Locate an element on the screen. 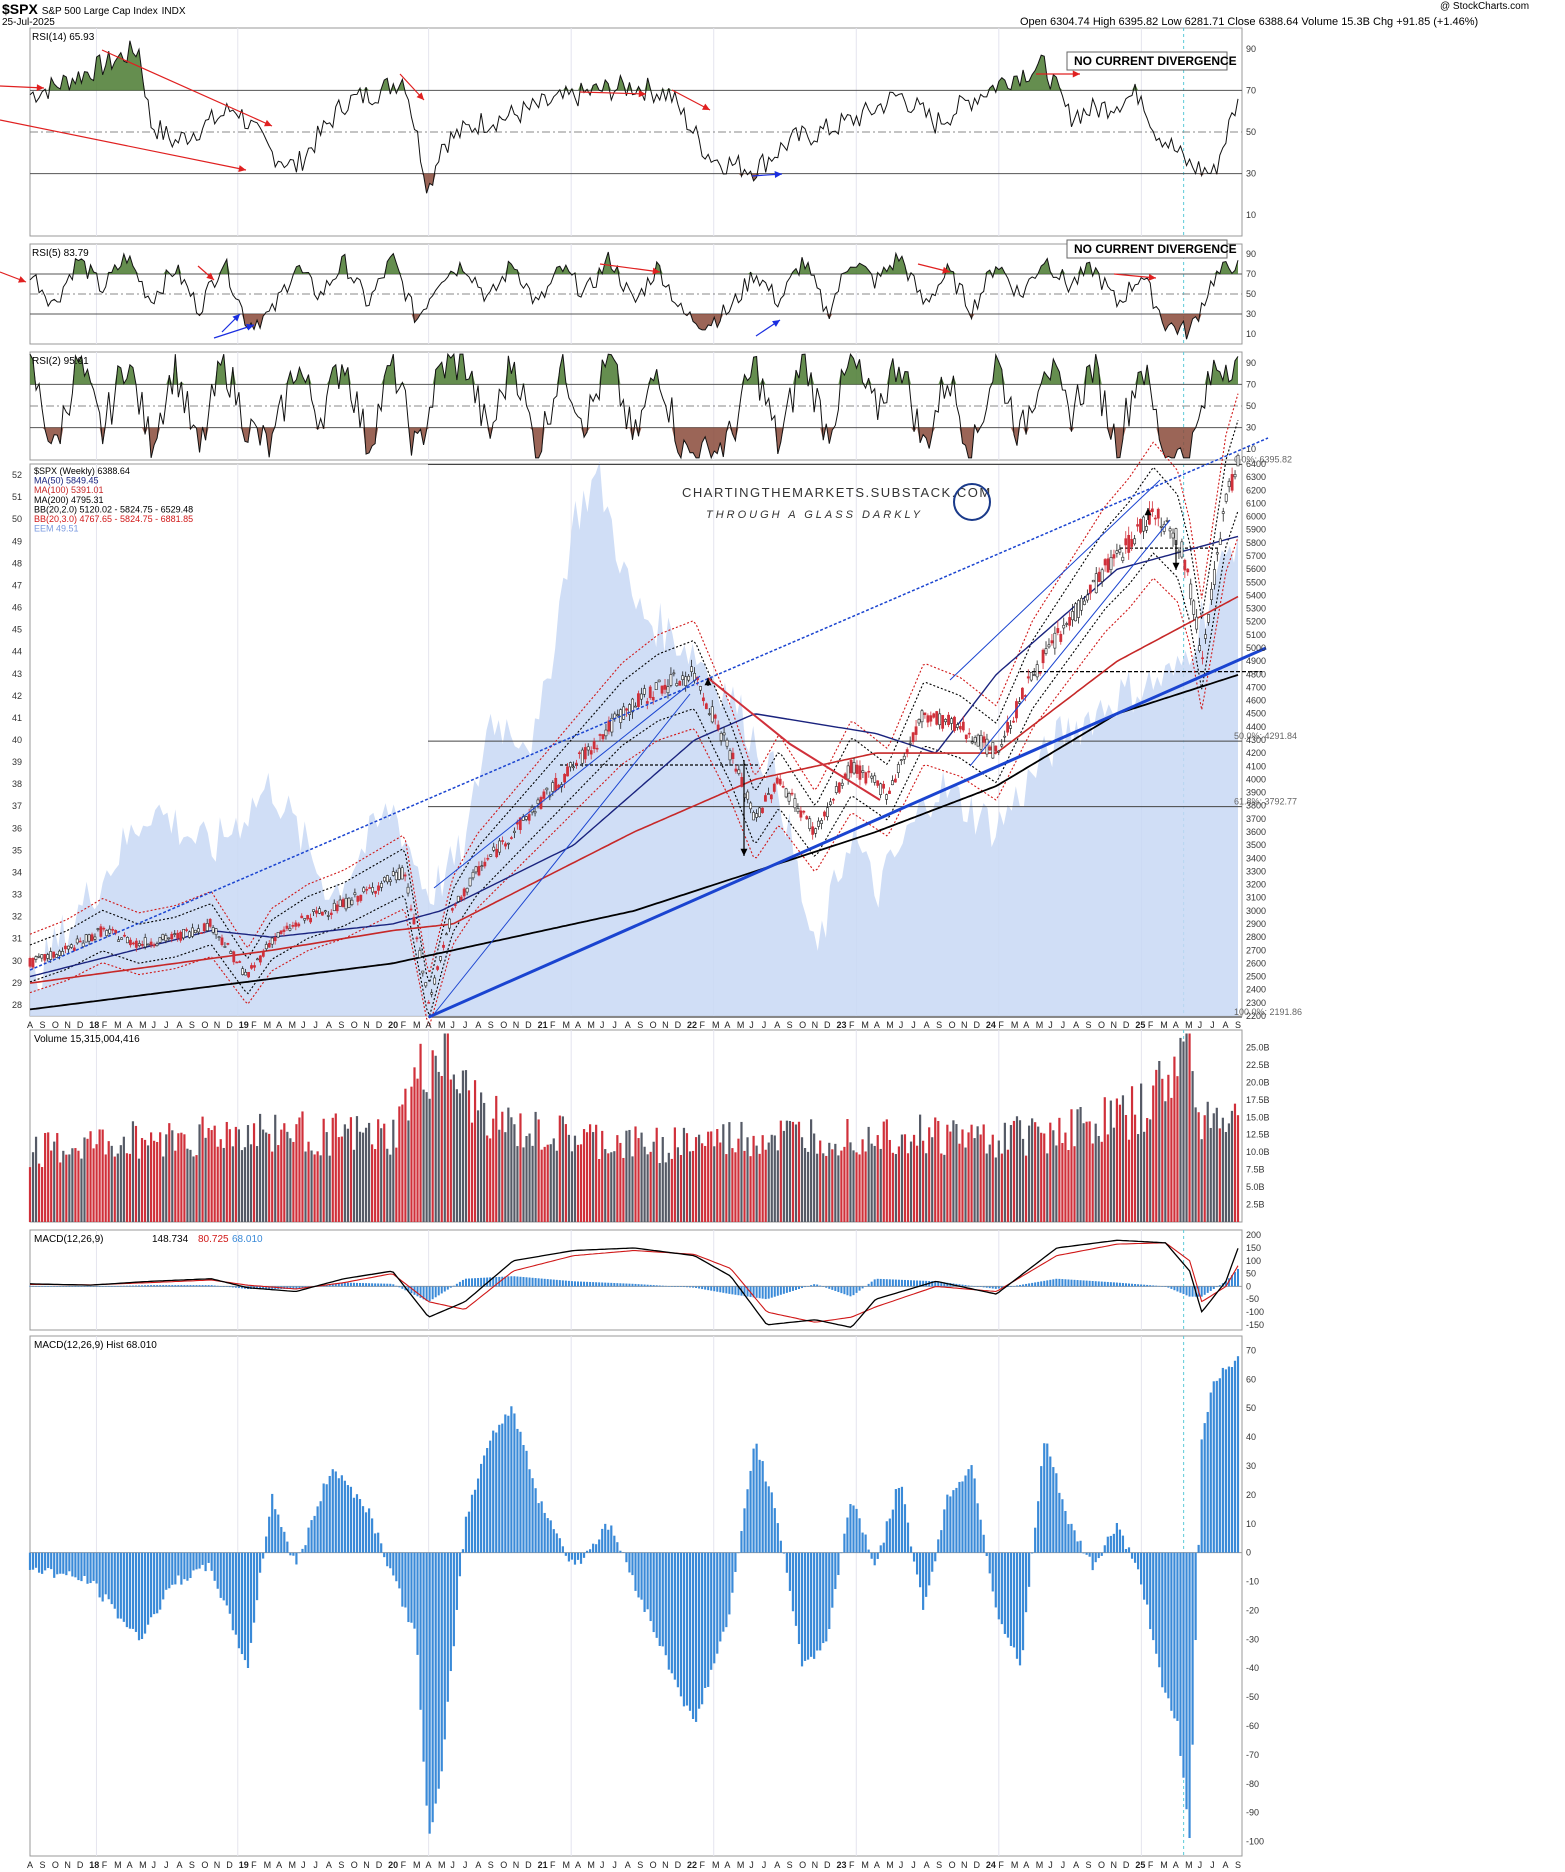 This screenshot has height=1872, width=1565. channel-line is located at coordinates (1070, 643).